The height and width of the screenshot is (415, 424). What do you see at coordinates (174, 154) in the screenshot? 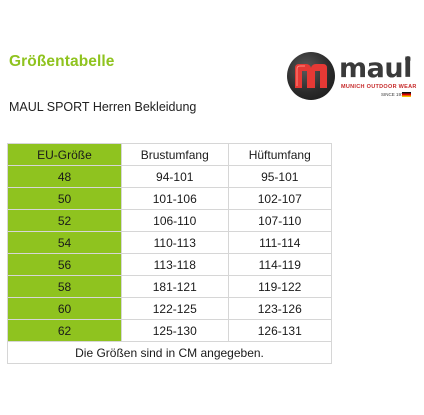
I see `header-chest: Brustumfang` at bounding box center [174, 154].